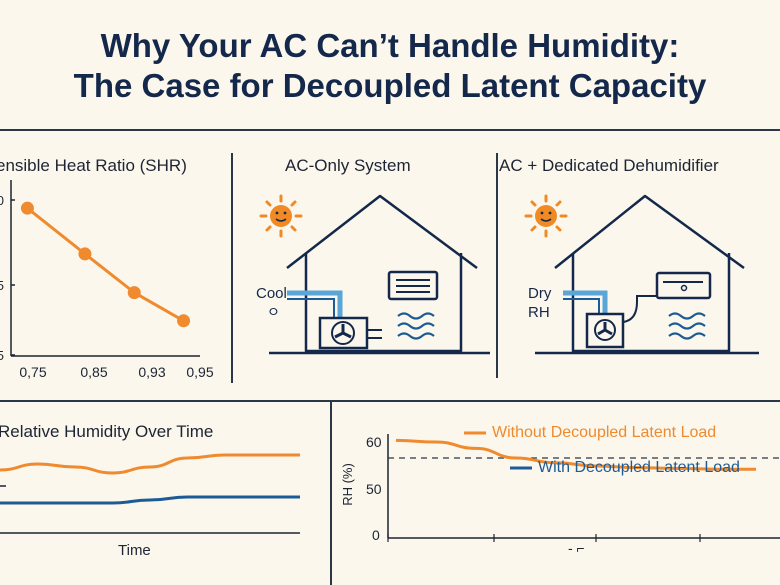 This screenshot has width=780, height=585. Describe the element at coordinates (150, 500) in the screenshot. I see `rh-time-blue-line` at that location.